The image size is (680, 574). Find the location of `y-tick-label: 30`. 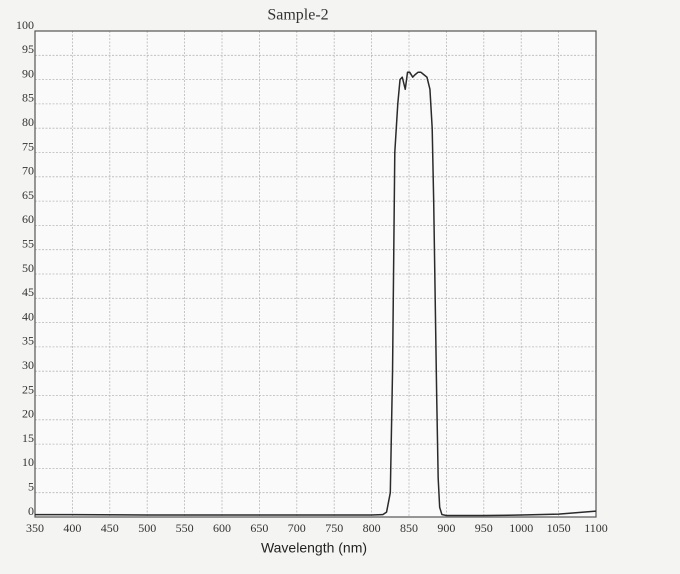

y-tick-label: 30 is located at coordinates (28, 365).